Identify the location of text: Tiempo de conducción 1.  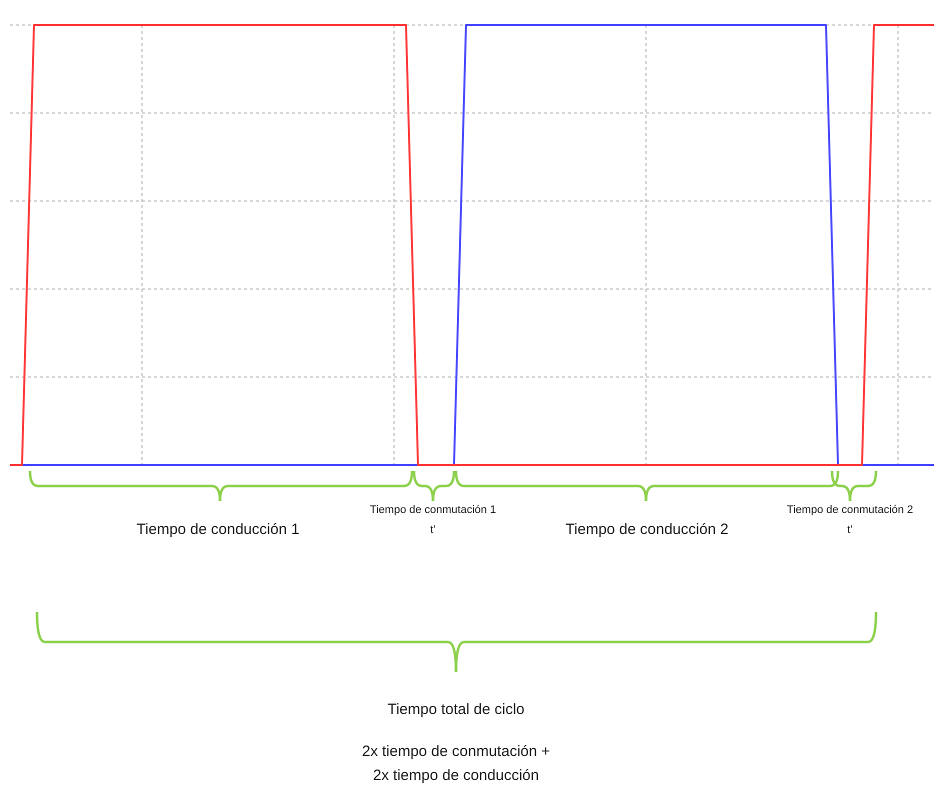
(218, 530).